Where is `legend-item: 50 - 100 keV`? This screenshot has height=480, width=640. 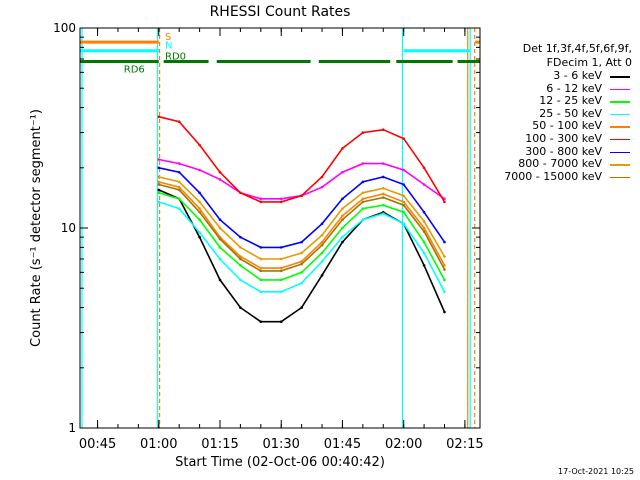
legend-item: 50 - 100 keV is located at coordinates (547, 126).